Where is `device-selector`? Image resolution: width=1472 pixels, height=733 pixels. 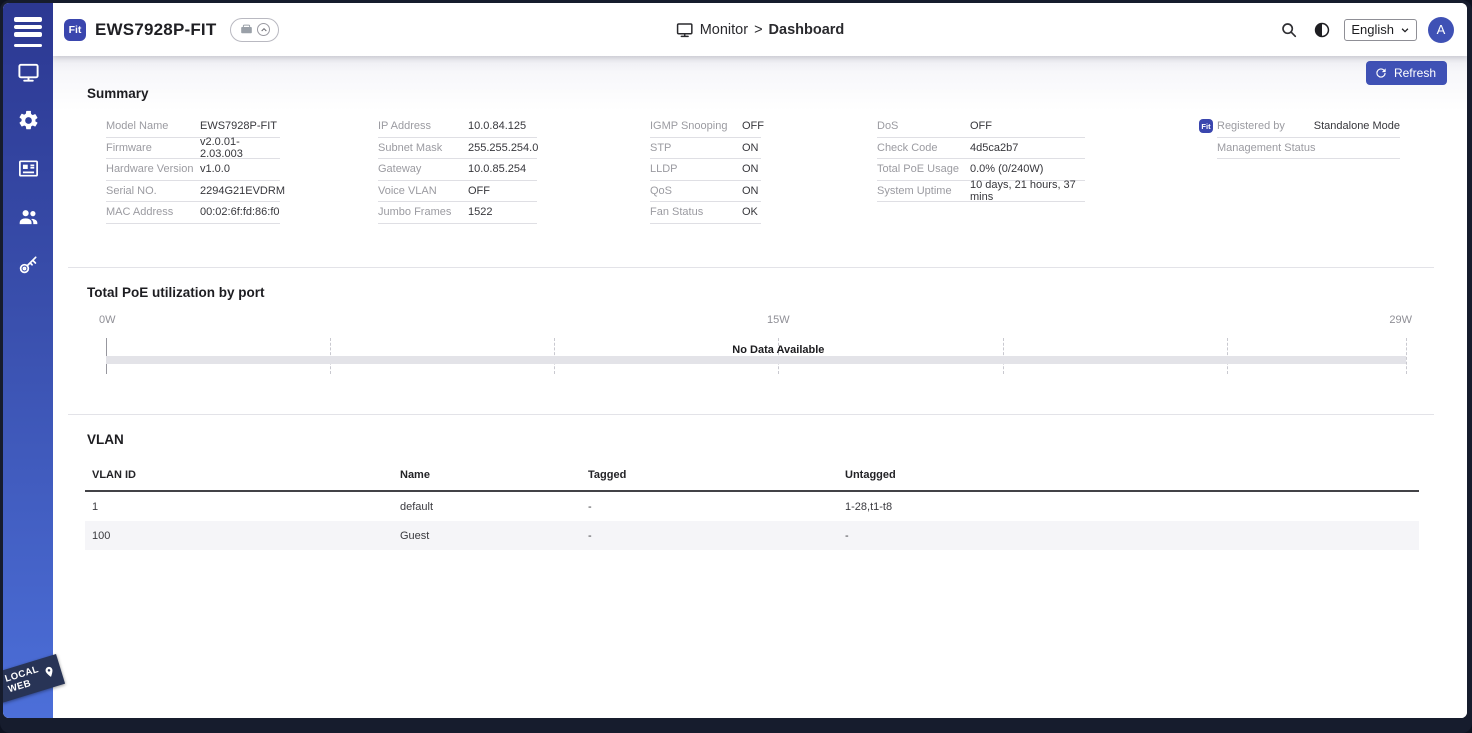 device-selector is located at coordinates (255, 29).